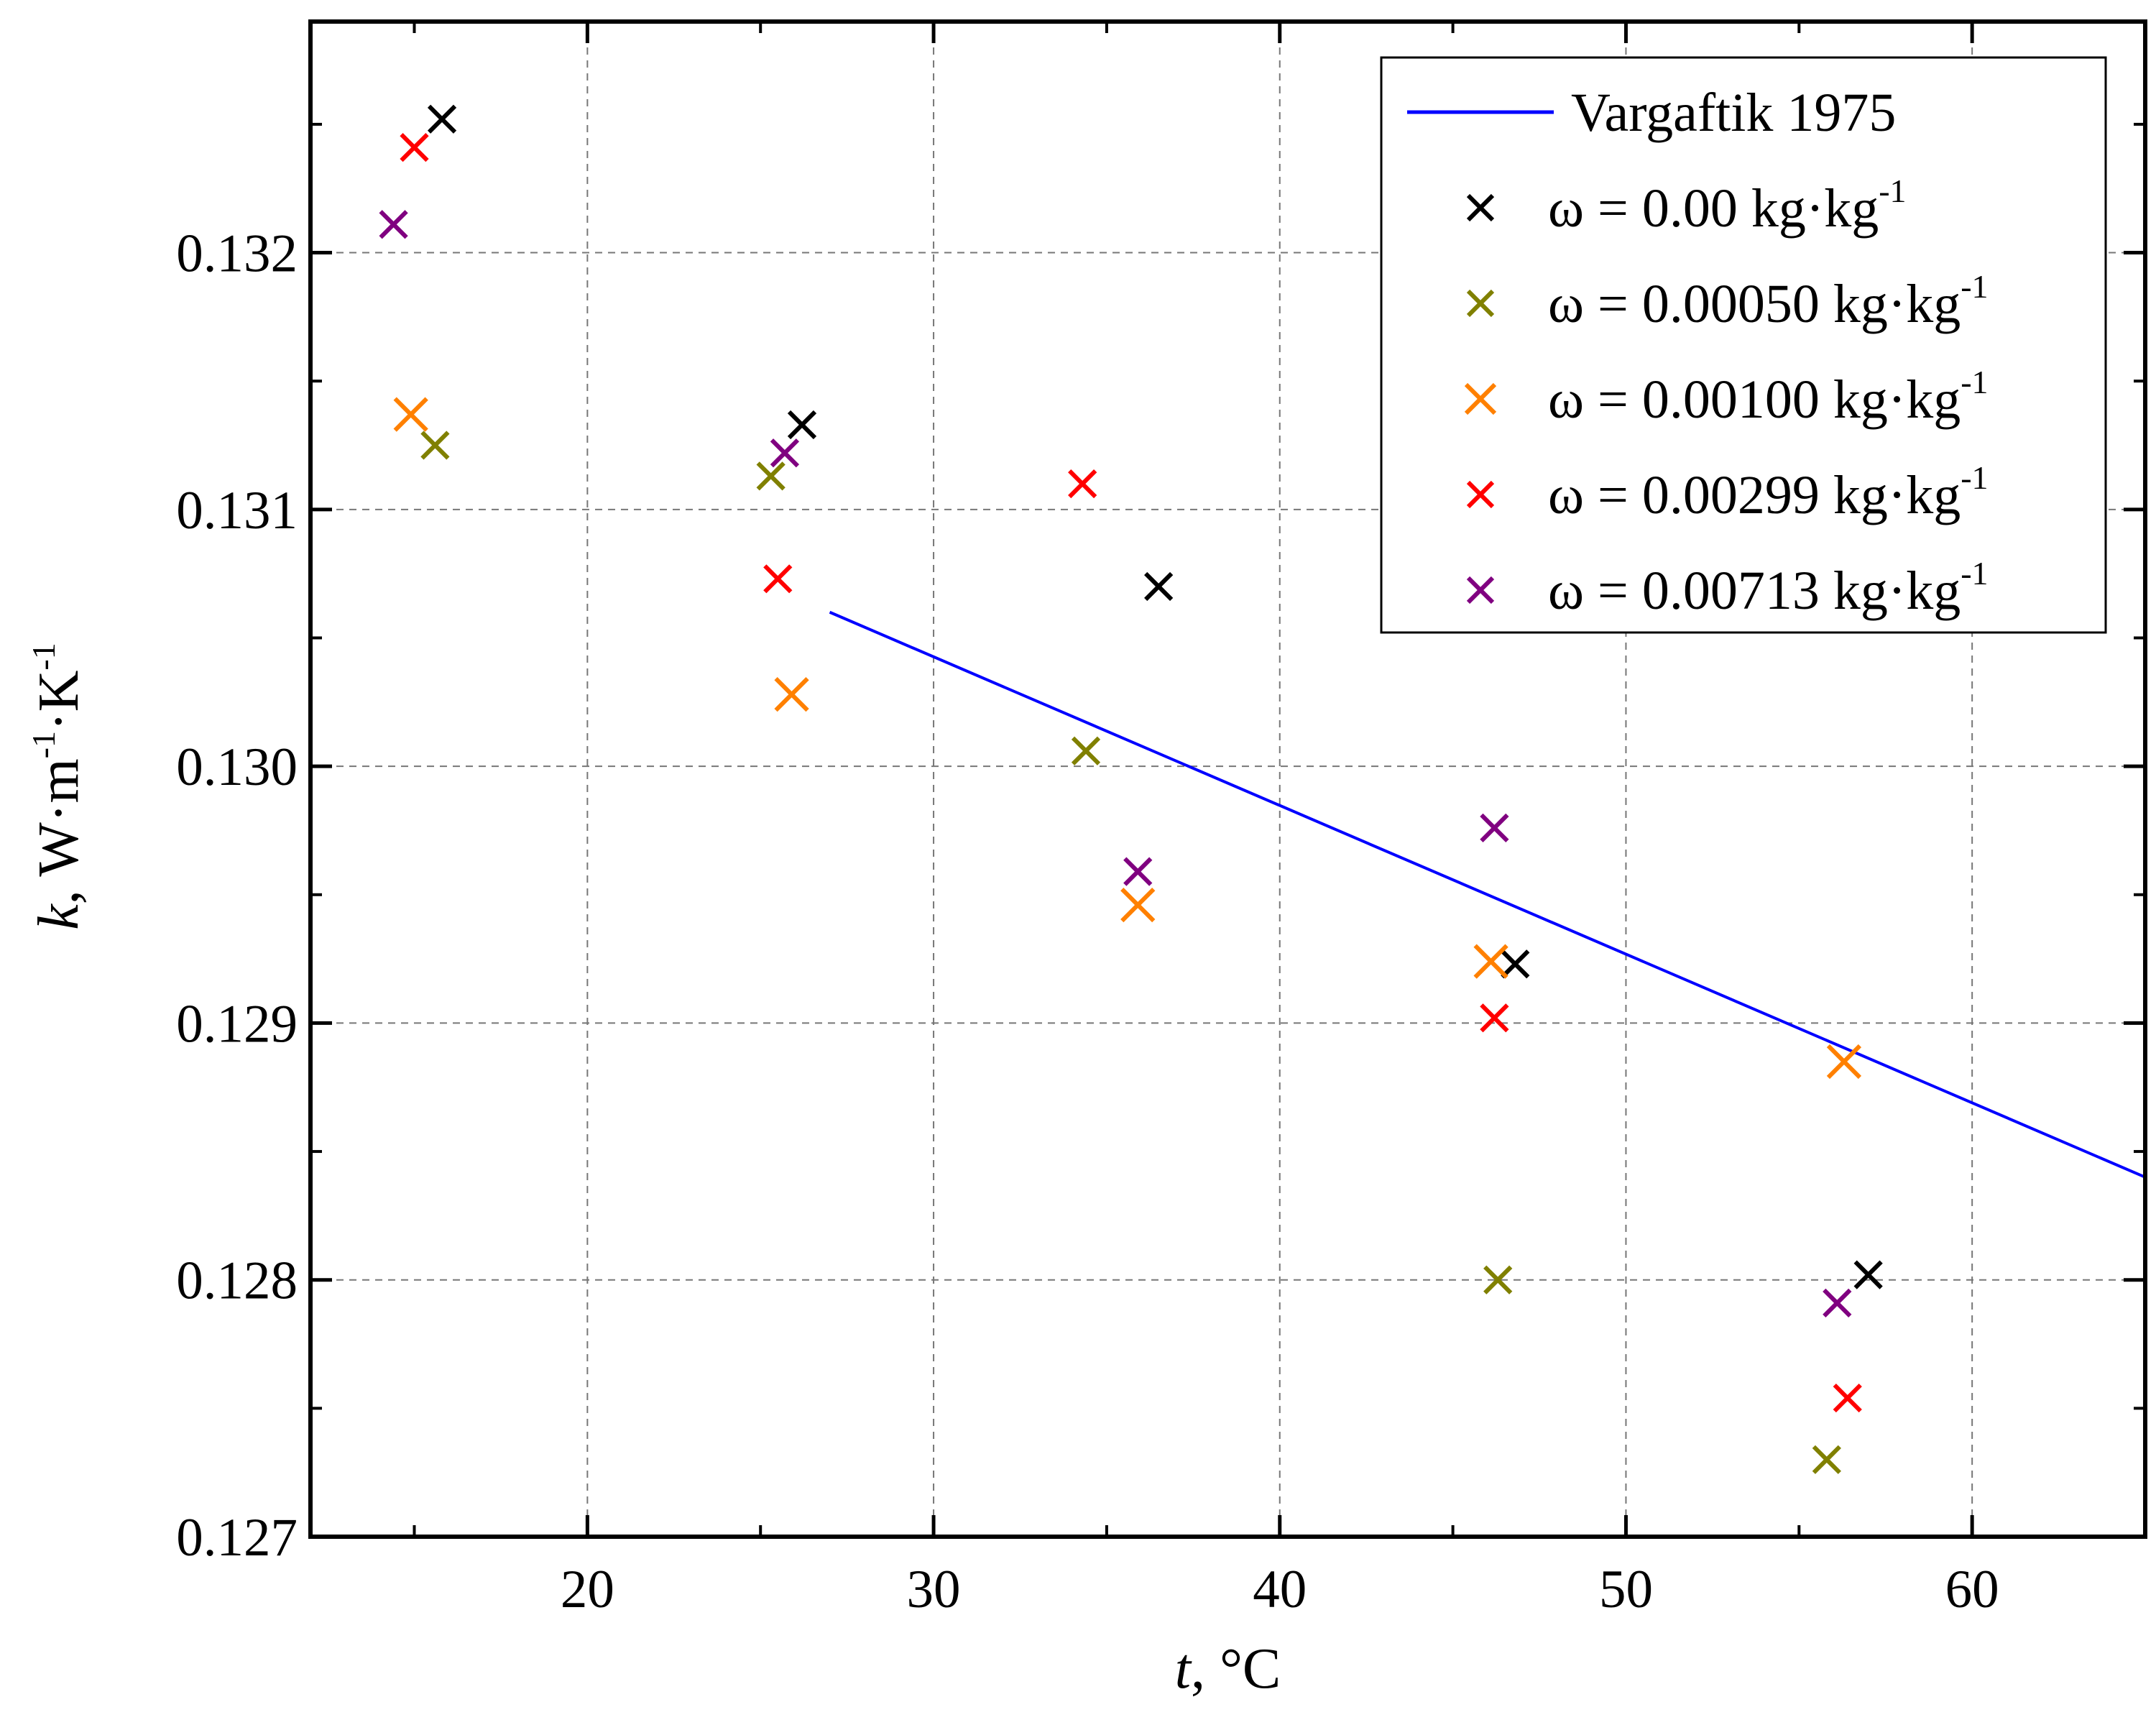  I want to click on y-axis-unit-exponent-2: -1, so click(44, 656).